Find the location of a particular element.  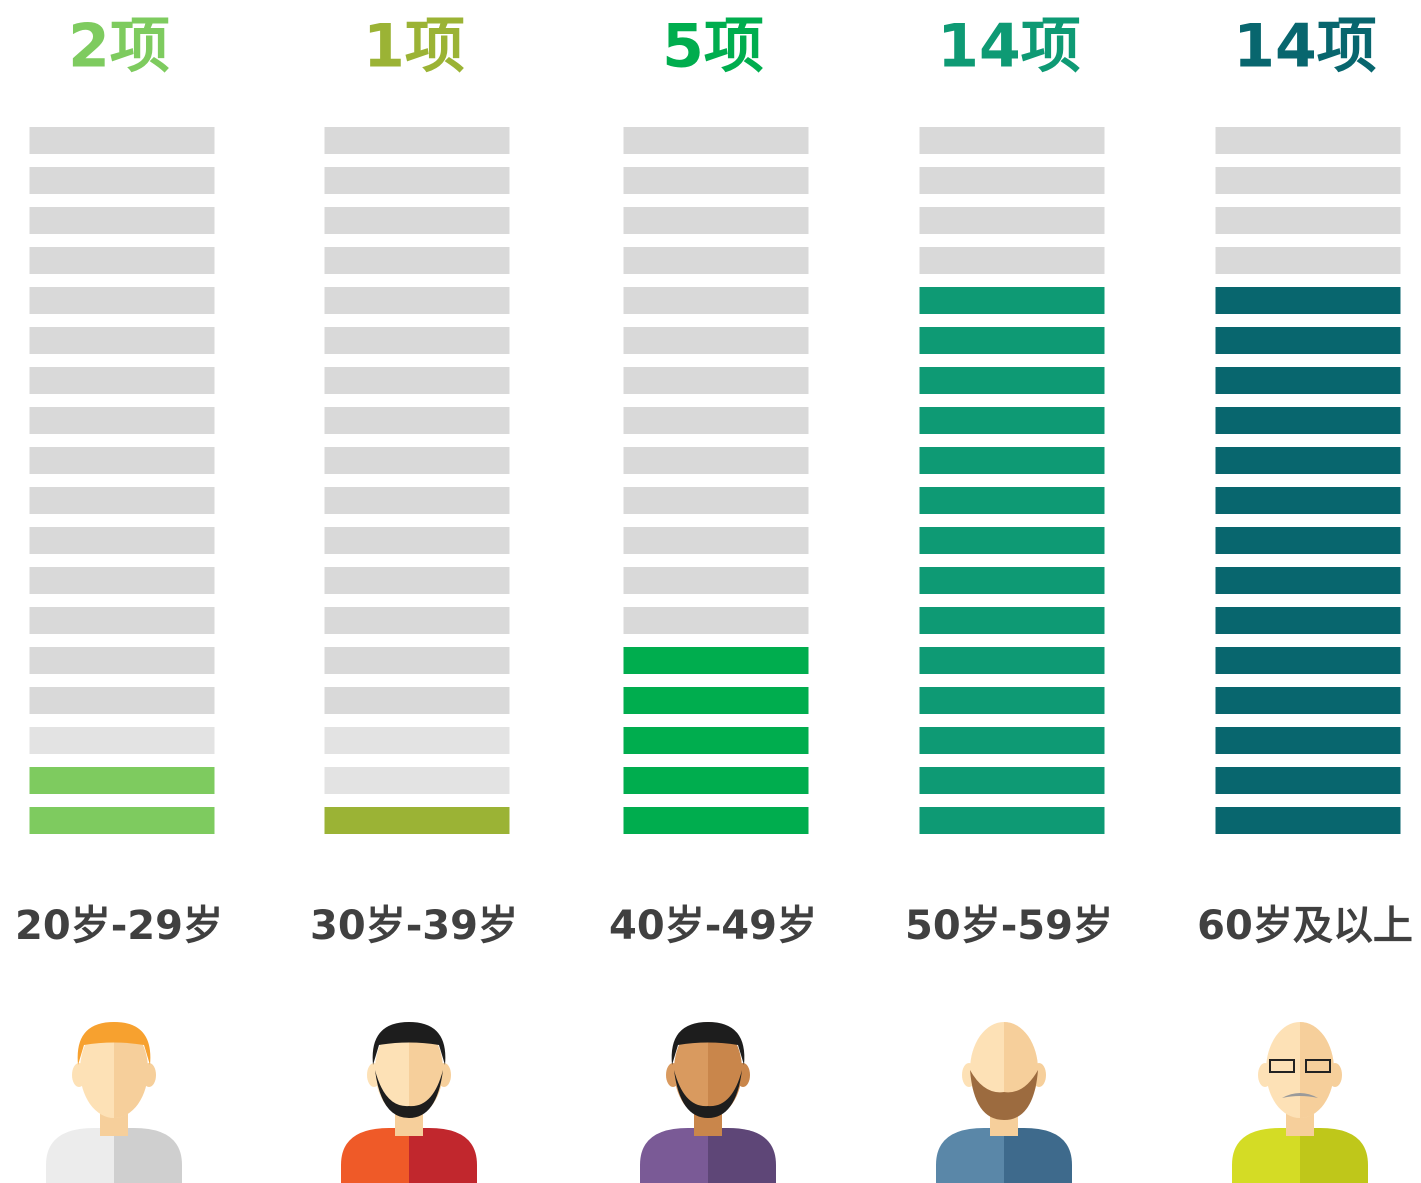

category-label: 30岁-39岁 is located at coordinates (414, 926).